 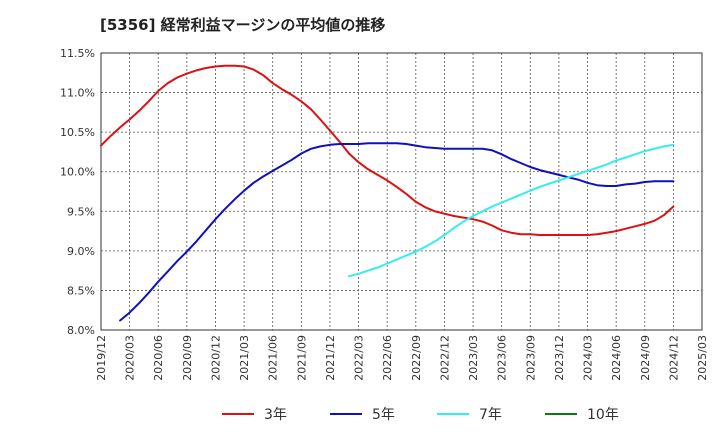 I want to click on x-tick-label: 2021/09, so click(x=301, y=358).